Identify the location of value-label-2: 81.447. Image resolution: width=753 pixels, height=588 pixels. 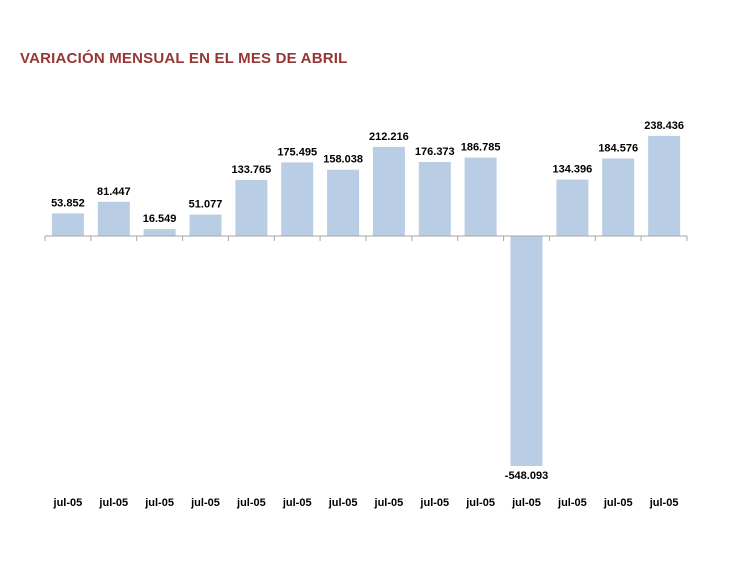
(114, 192).